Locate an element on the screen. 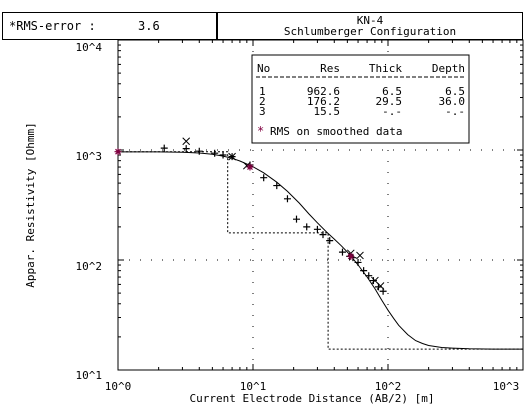 This screenshot has width=525, height=411. table-cell: 1 is located at coordinates (262, 91).